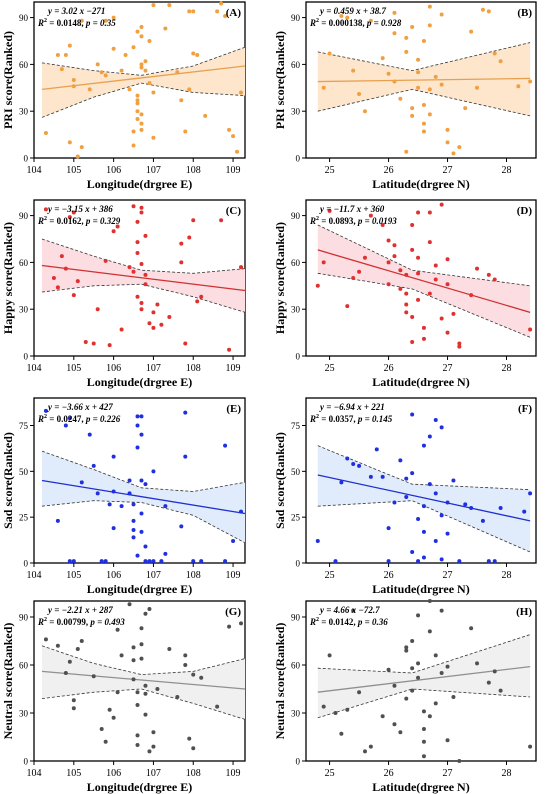 This screenshot has height=794, width=550. What do you see at coordinates (296, 472) in the screenshot?
I see `y-tick-label: 50` at bounding box center [296, 472].